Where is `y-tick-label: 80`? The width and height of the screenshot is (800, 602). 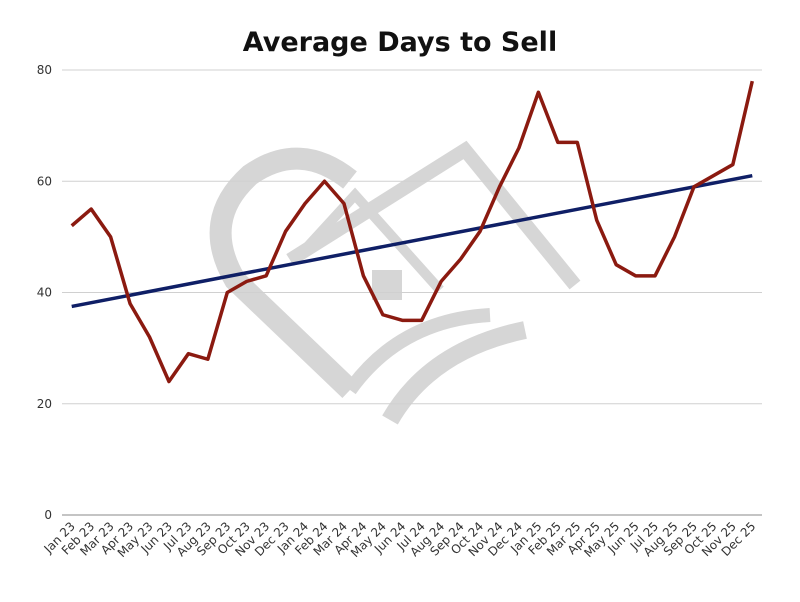 y-tick-label: 80 is located at coordinates (44, 70).